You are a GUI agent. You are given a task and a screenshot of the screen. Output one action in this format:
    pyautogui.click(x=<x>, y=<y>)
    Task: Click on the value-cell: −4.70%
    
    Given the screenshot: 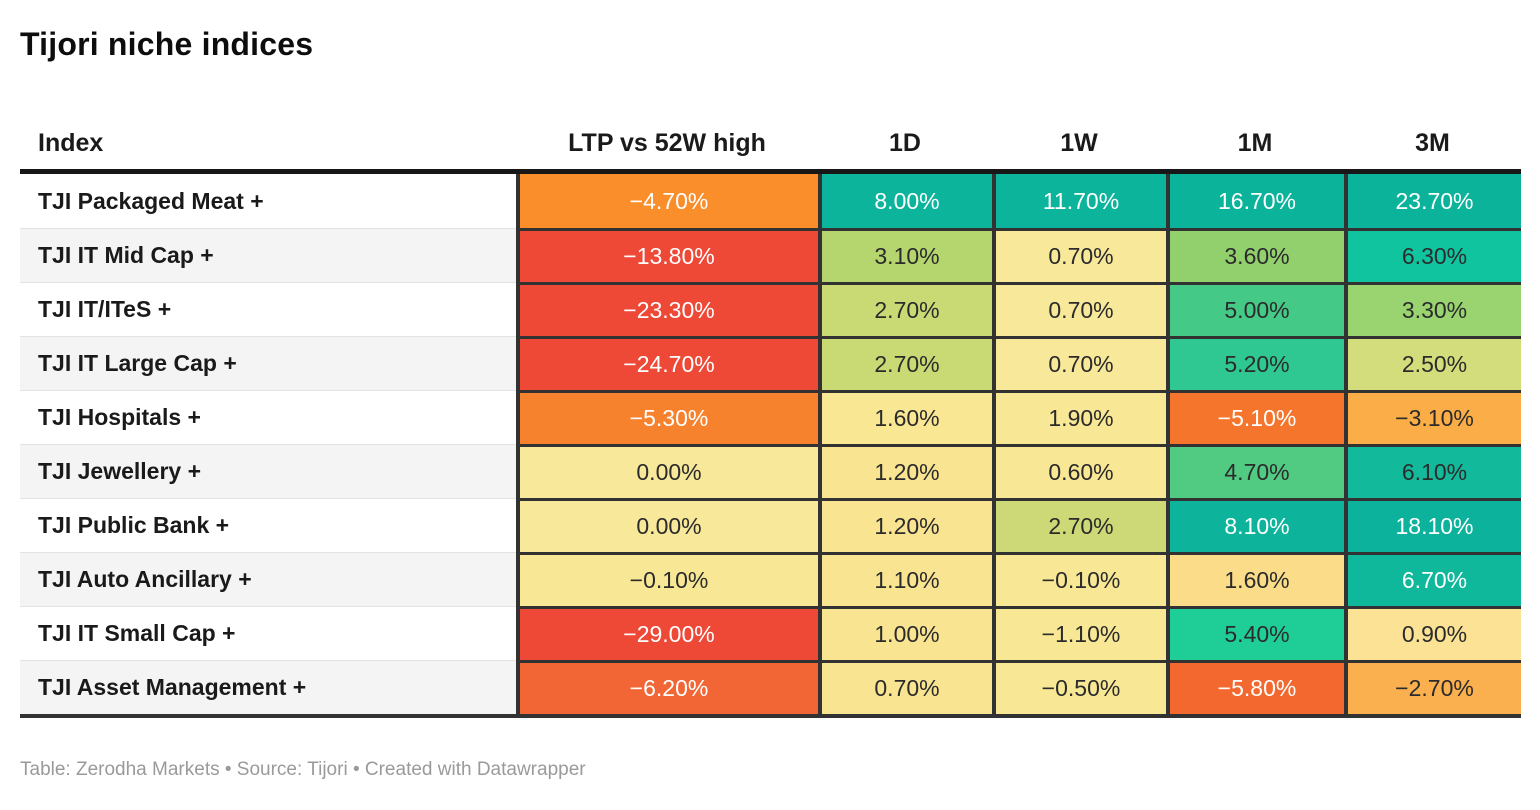 What is the action you would take?
    pyautogui.click(x=667, y=201)
    